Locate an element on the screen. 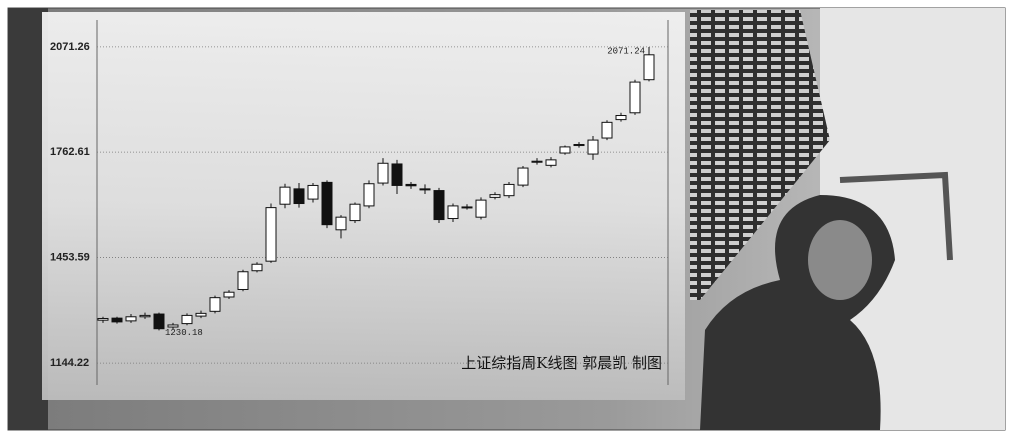  y-tick-label: 1453.59 is located at coordinates (70, 257).